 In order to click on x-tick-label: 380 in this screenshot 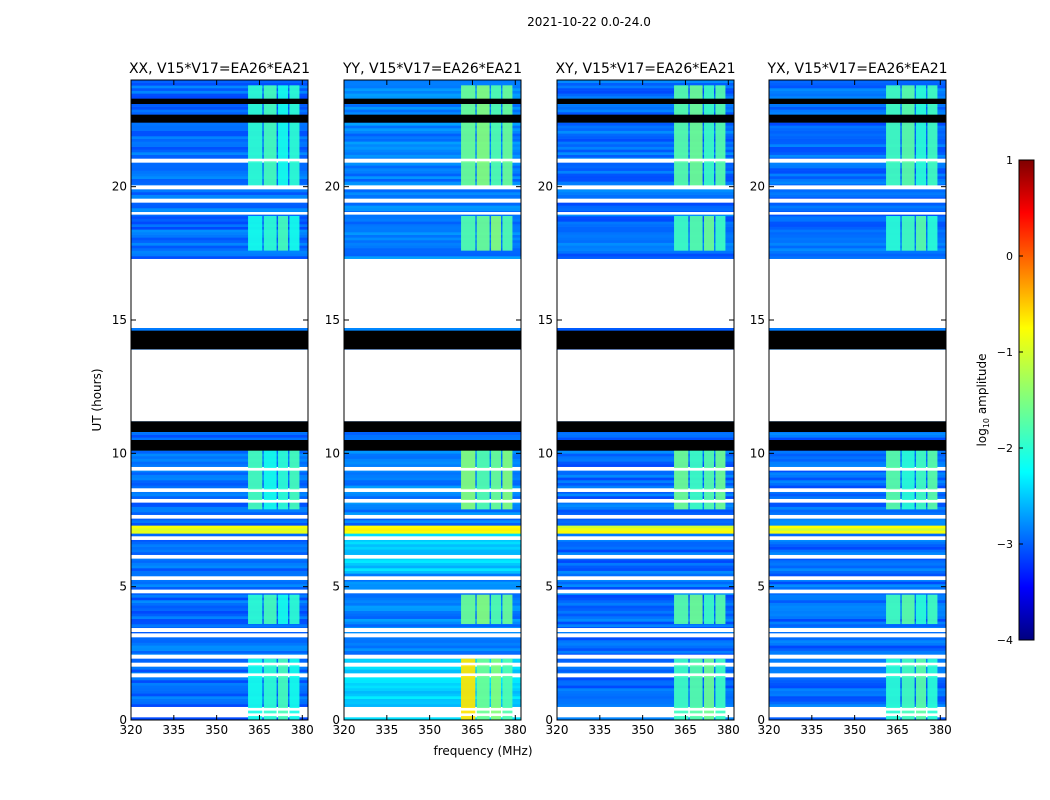, I will do `click(515, 730)`.